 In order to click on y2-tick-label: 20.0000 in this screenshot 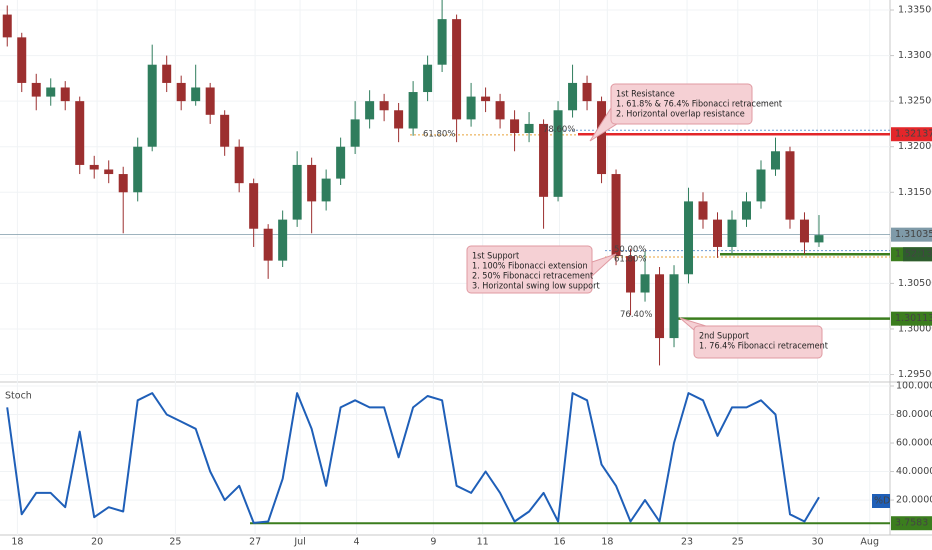, I will do `click(914, 500)`.